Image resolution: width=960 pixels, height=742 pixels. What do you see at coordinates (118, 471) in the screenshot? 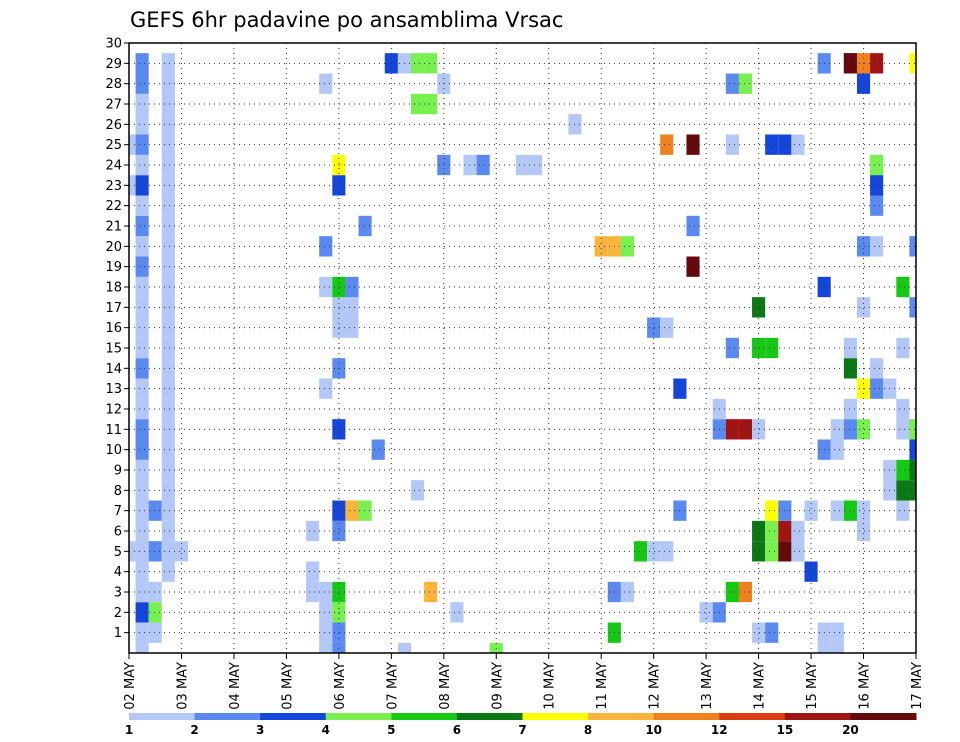
I see `y-tick-label: 9` at bounding box center [118, 471].